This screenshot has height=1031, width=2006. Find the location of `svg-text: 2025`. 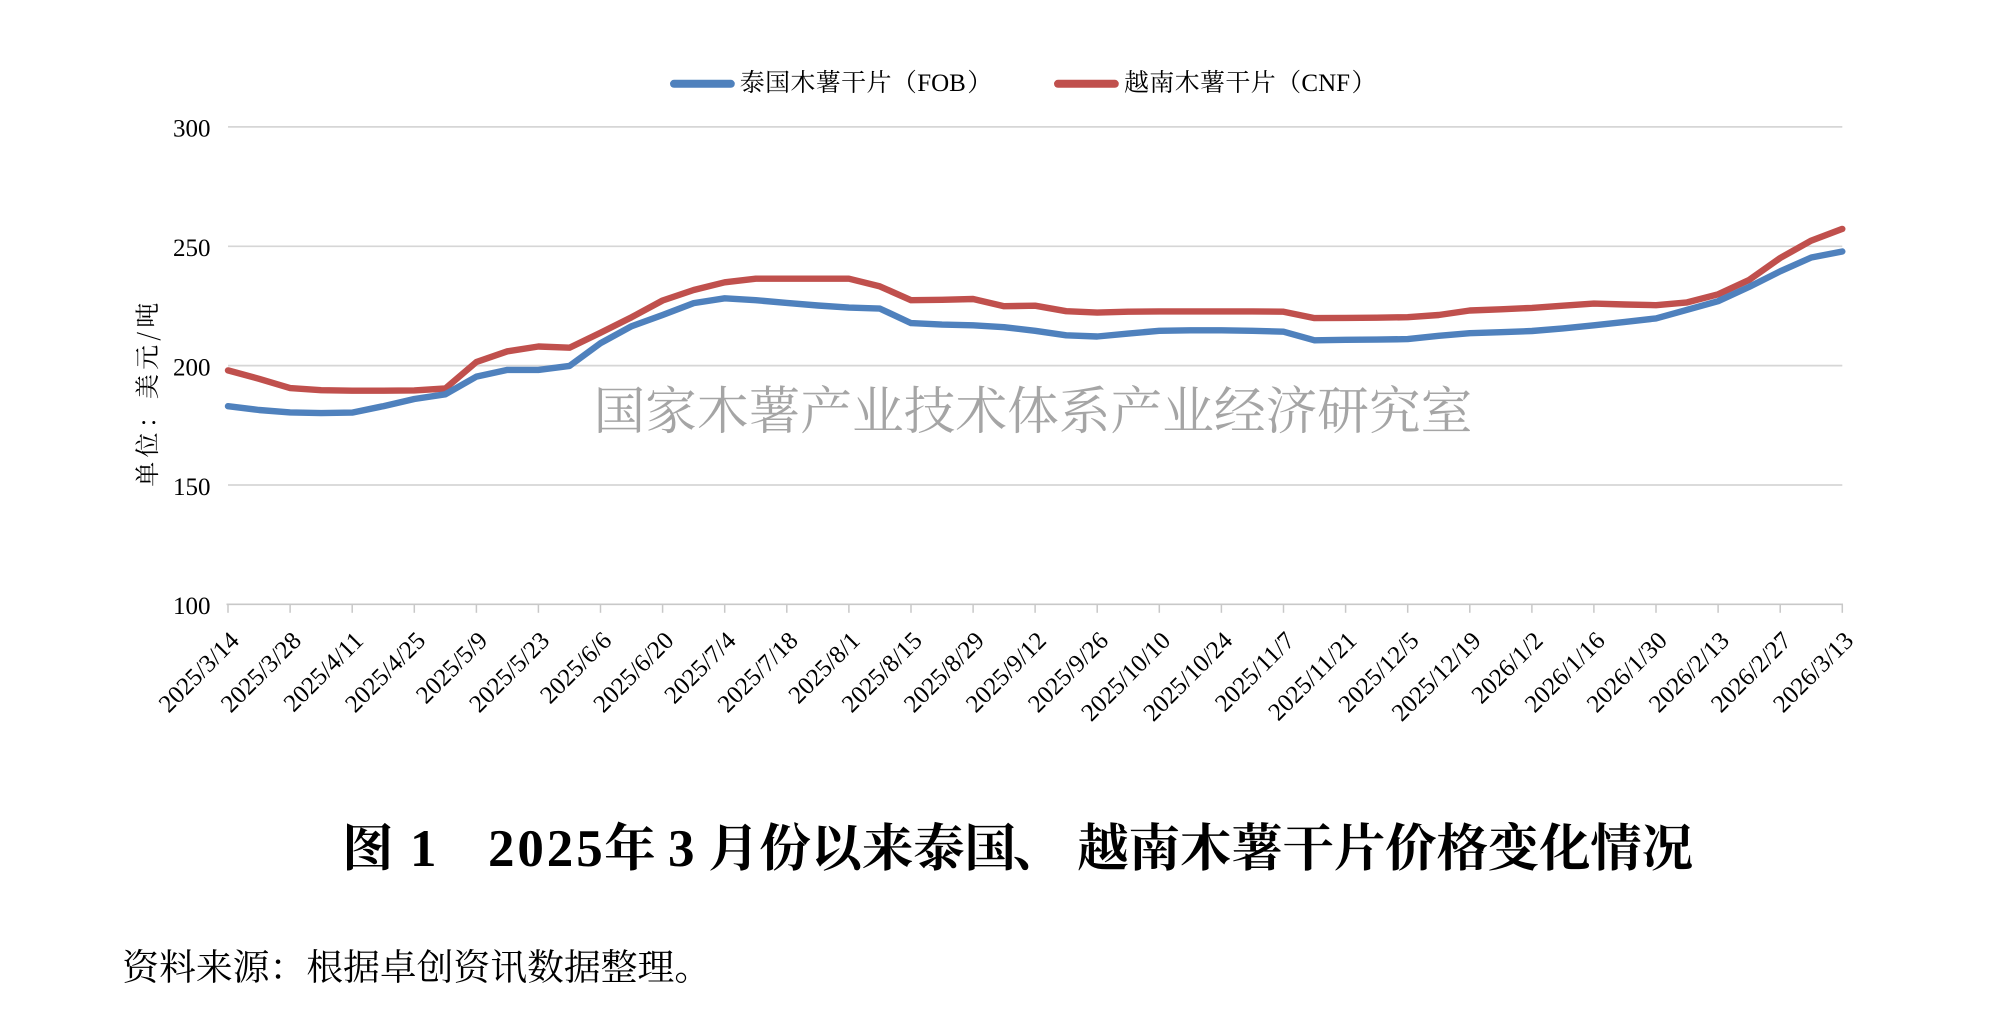

svg-text: 2025 is located at coordinates (547, 849).